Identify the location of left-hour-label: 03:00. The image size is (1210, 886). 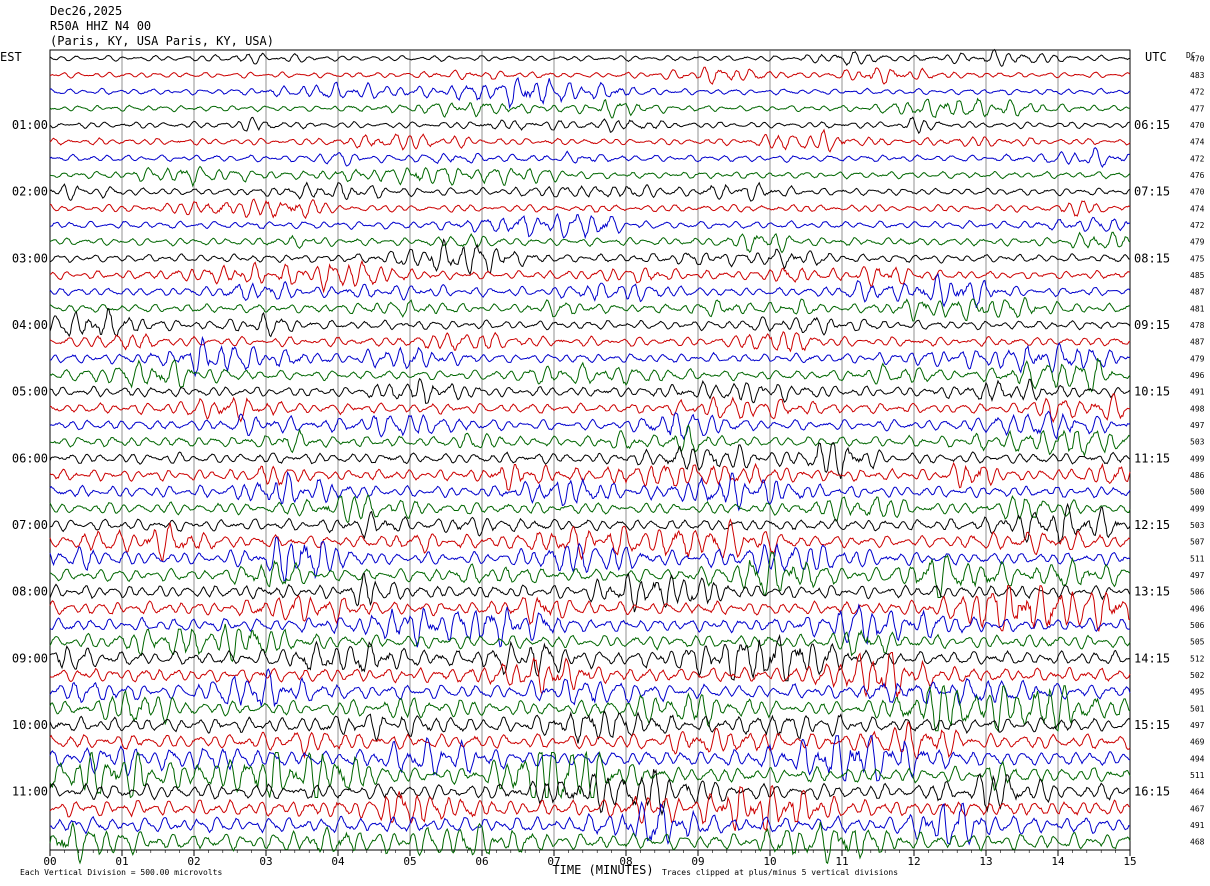
(30, 258).